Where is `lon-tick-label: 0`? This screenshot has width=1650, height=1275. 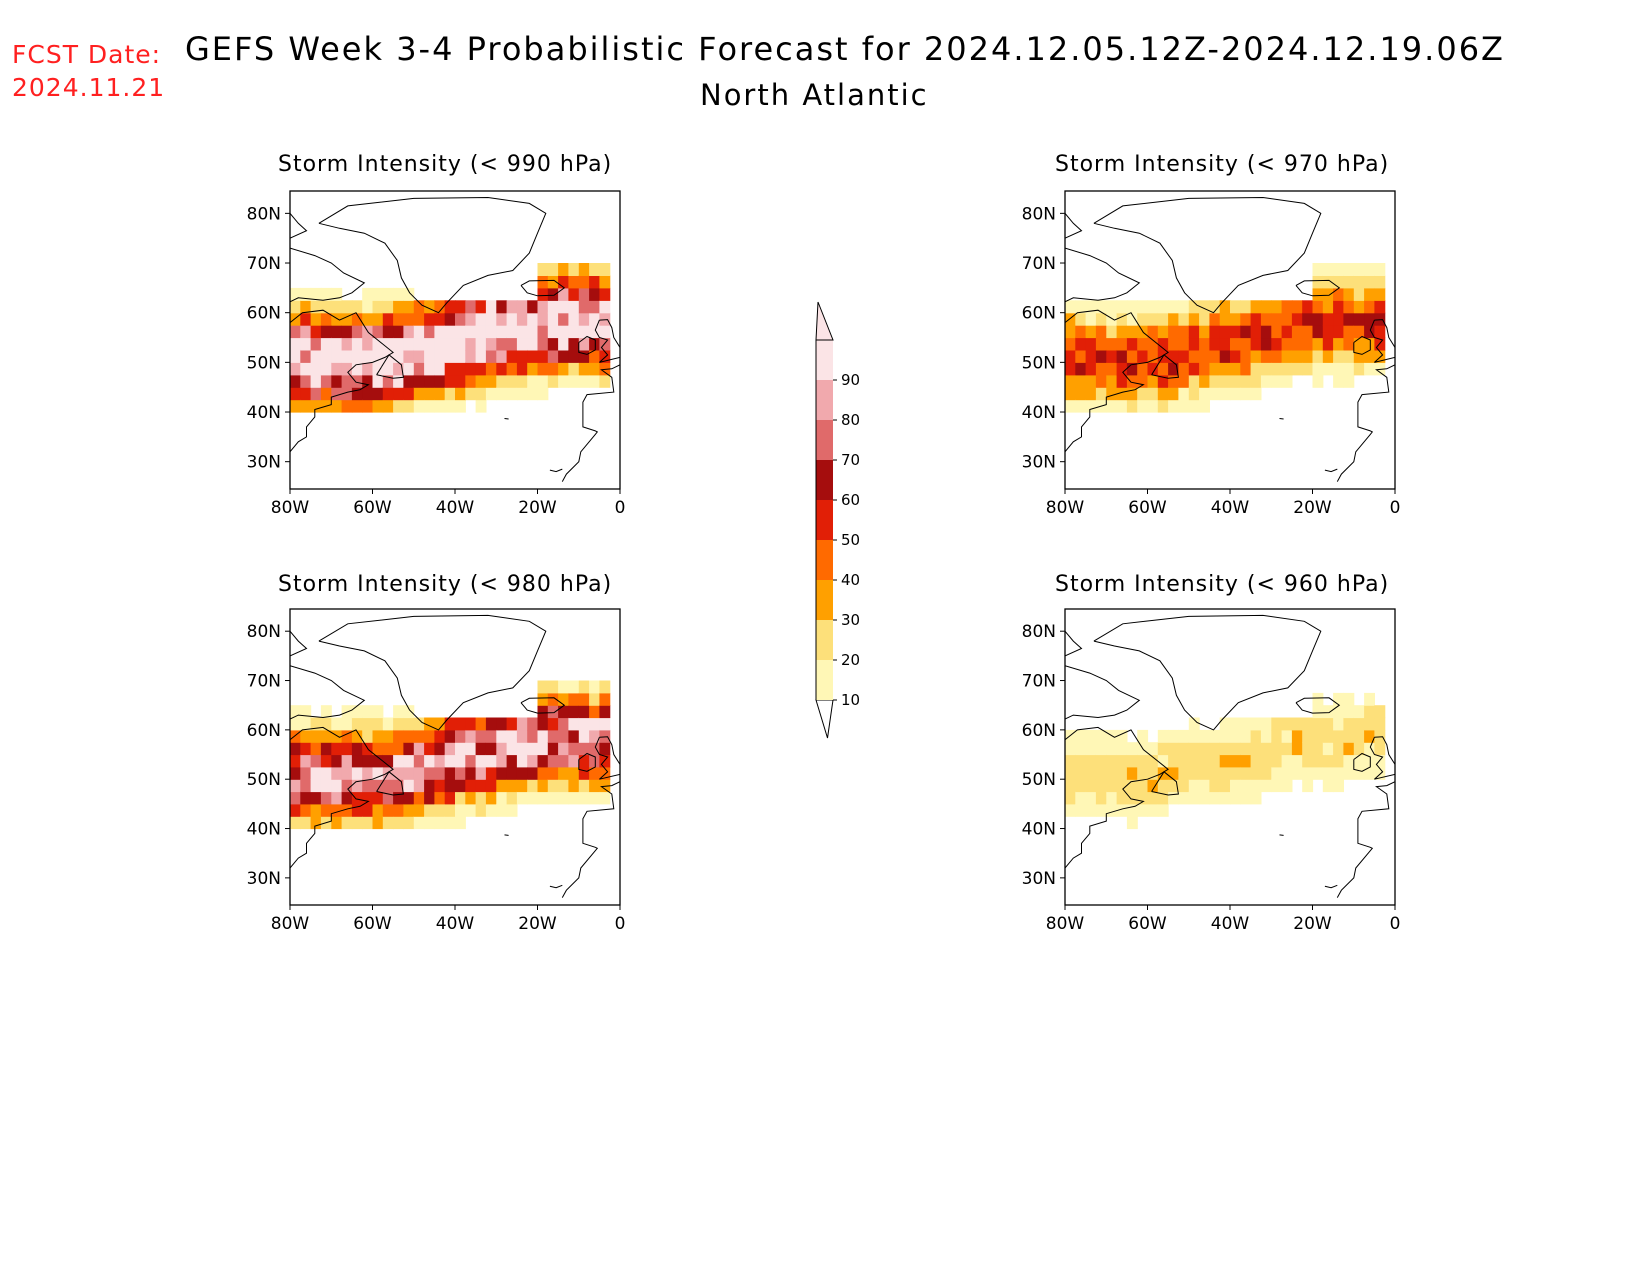
lon-tick-label: 0 is located at coordinates (620, 508).